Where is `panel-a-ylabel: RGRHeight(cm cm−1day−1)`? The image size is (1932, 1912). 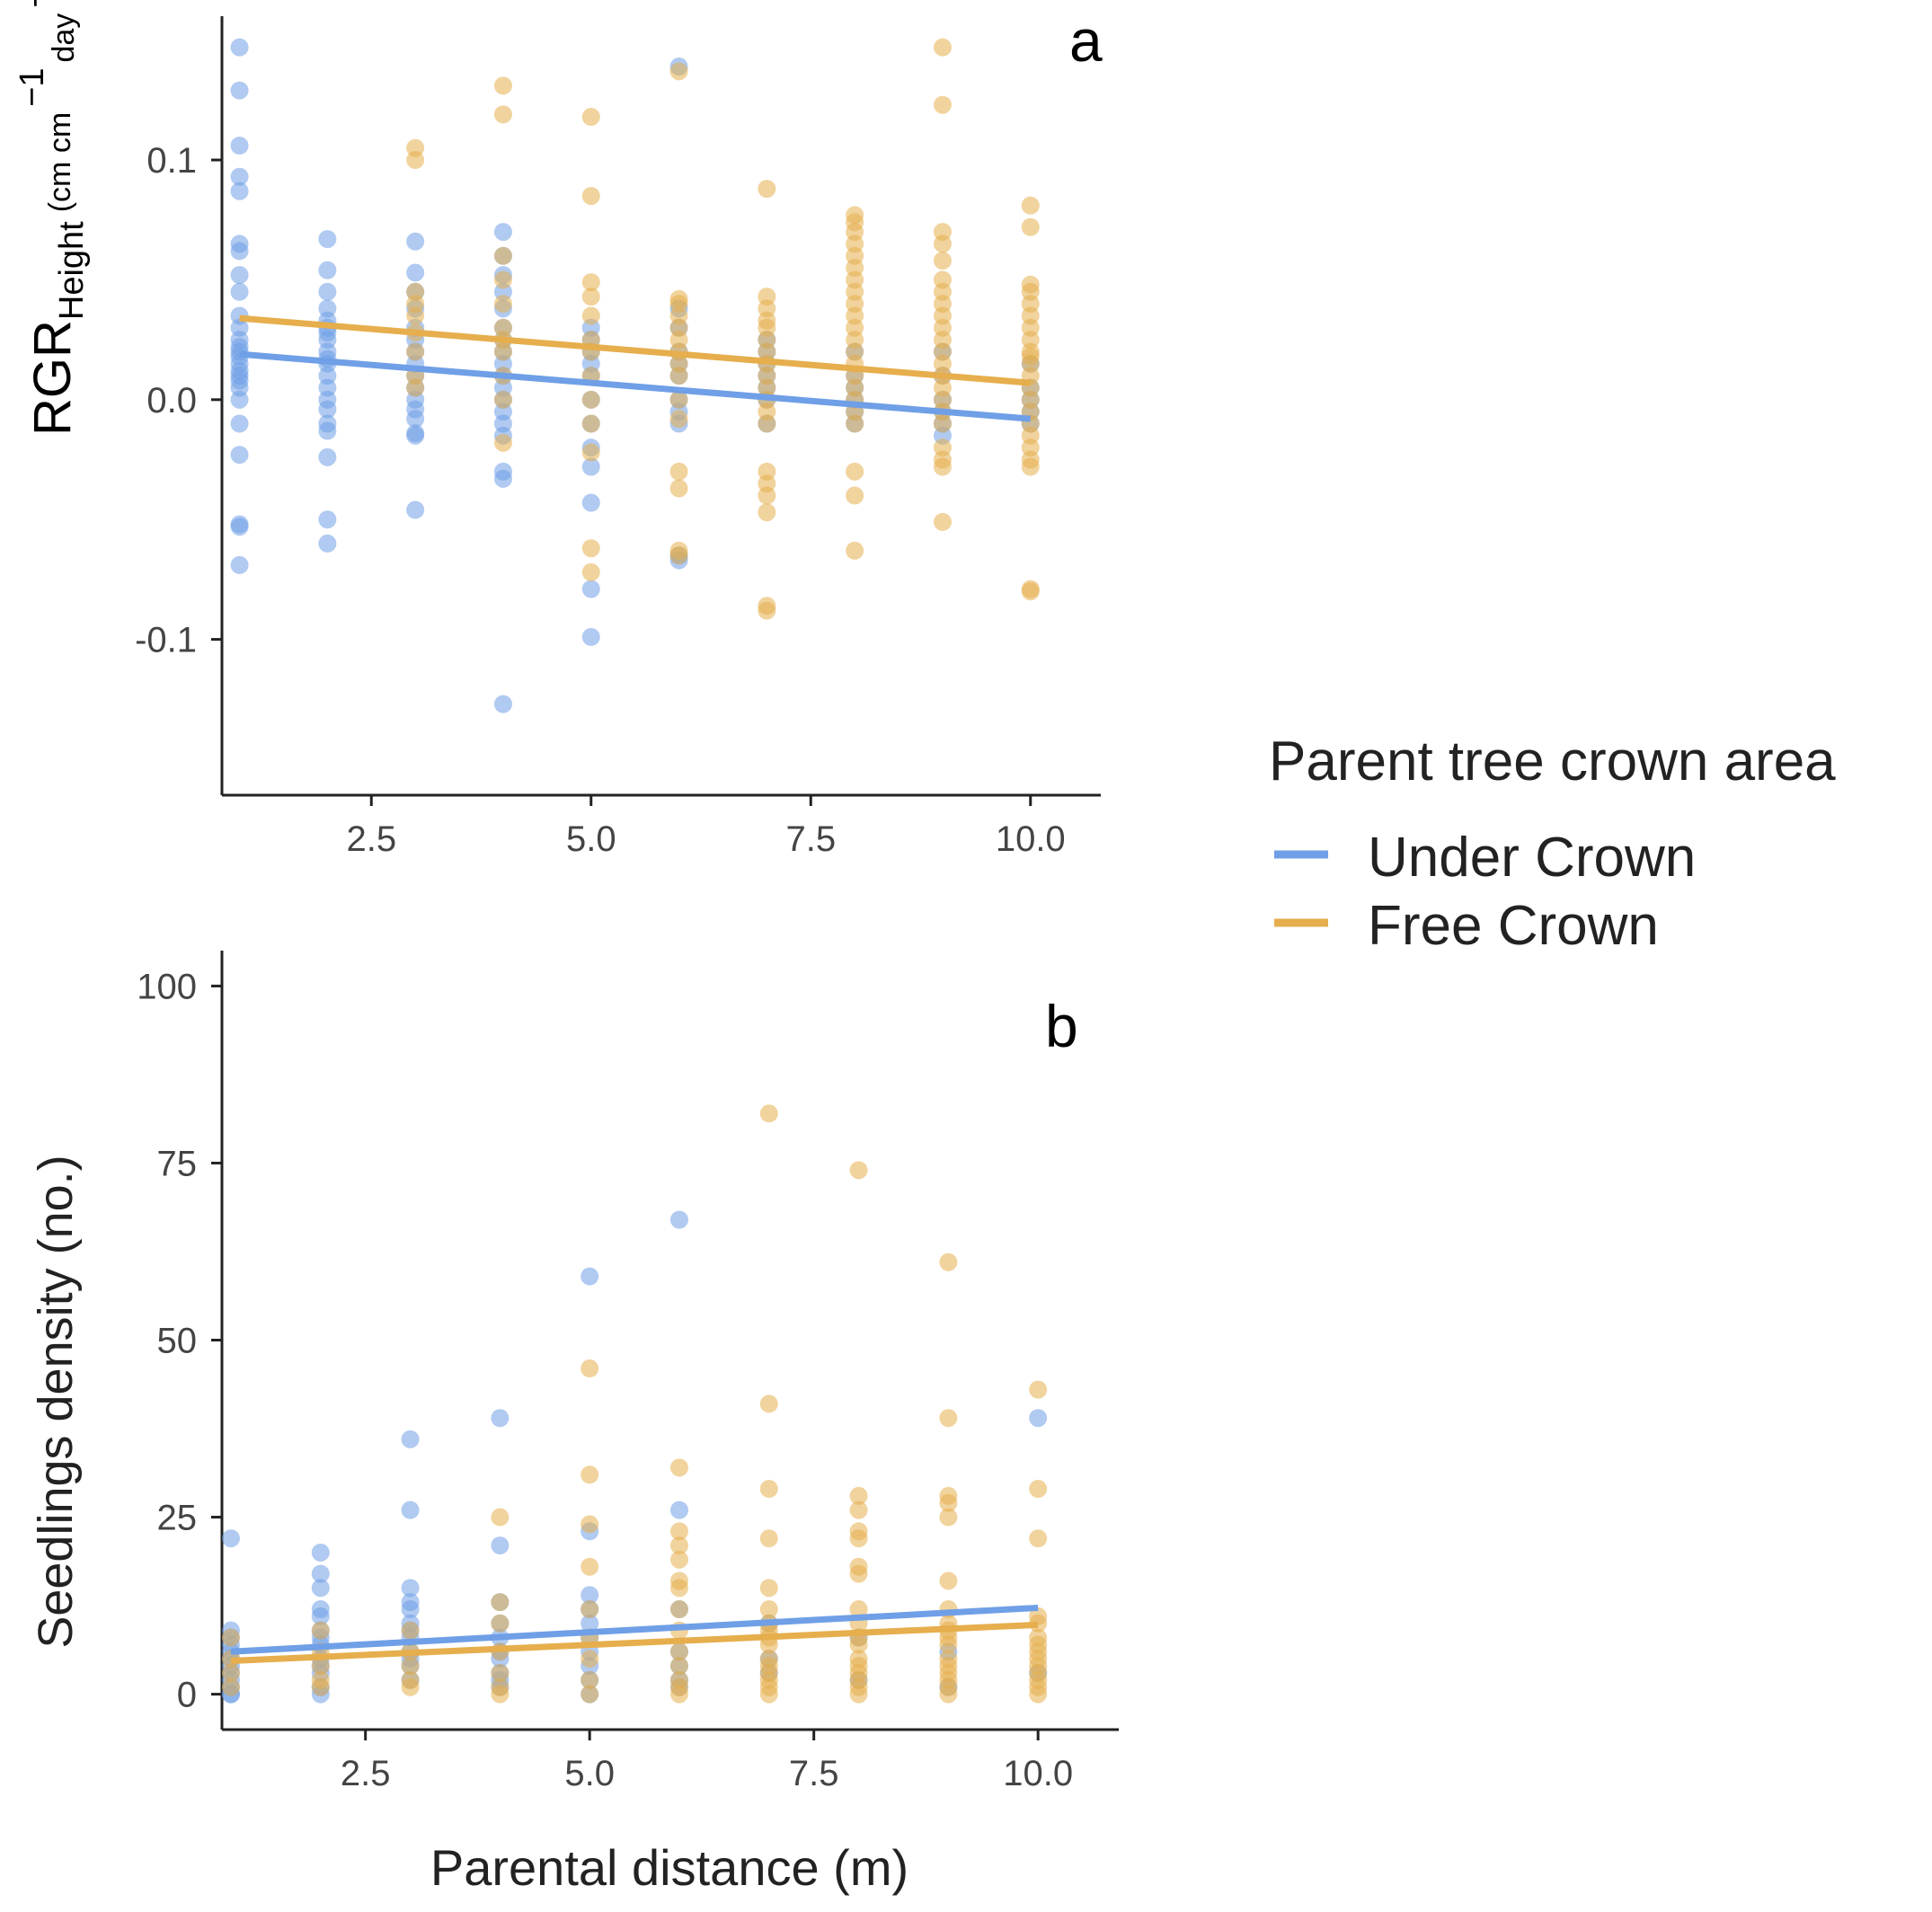
panel-a-ylabel: RGRHeight(cm cm−1day−1) is located at coordinates (52, 218).